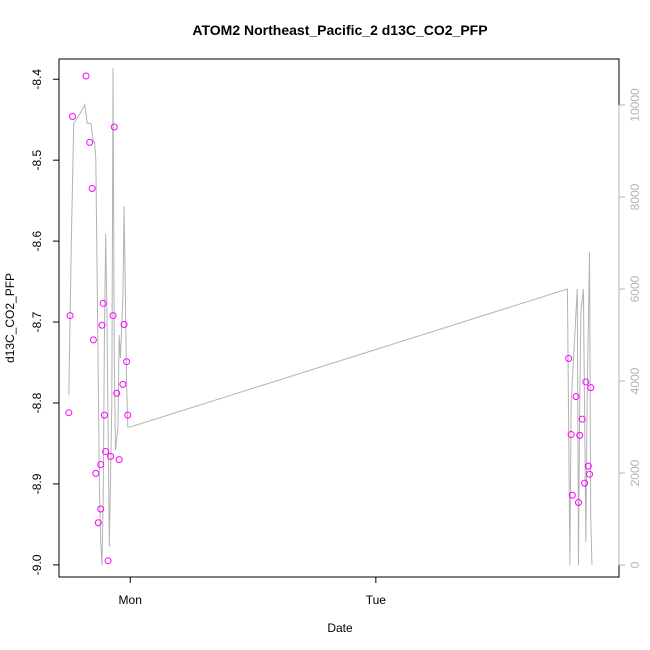  Describe the element at coordinates (630, 328) in the screenshot. I see `y2-axis: 0 2000 4000 6000 8000 10000` at that location.